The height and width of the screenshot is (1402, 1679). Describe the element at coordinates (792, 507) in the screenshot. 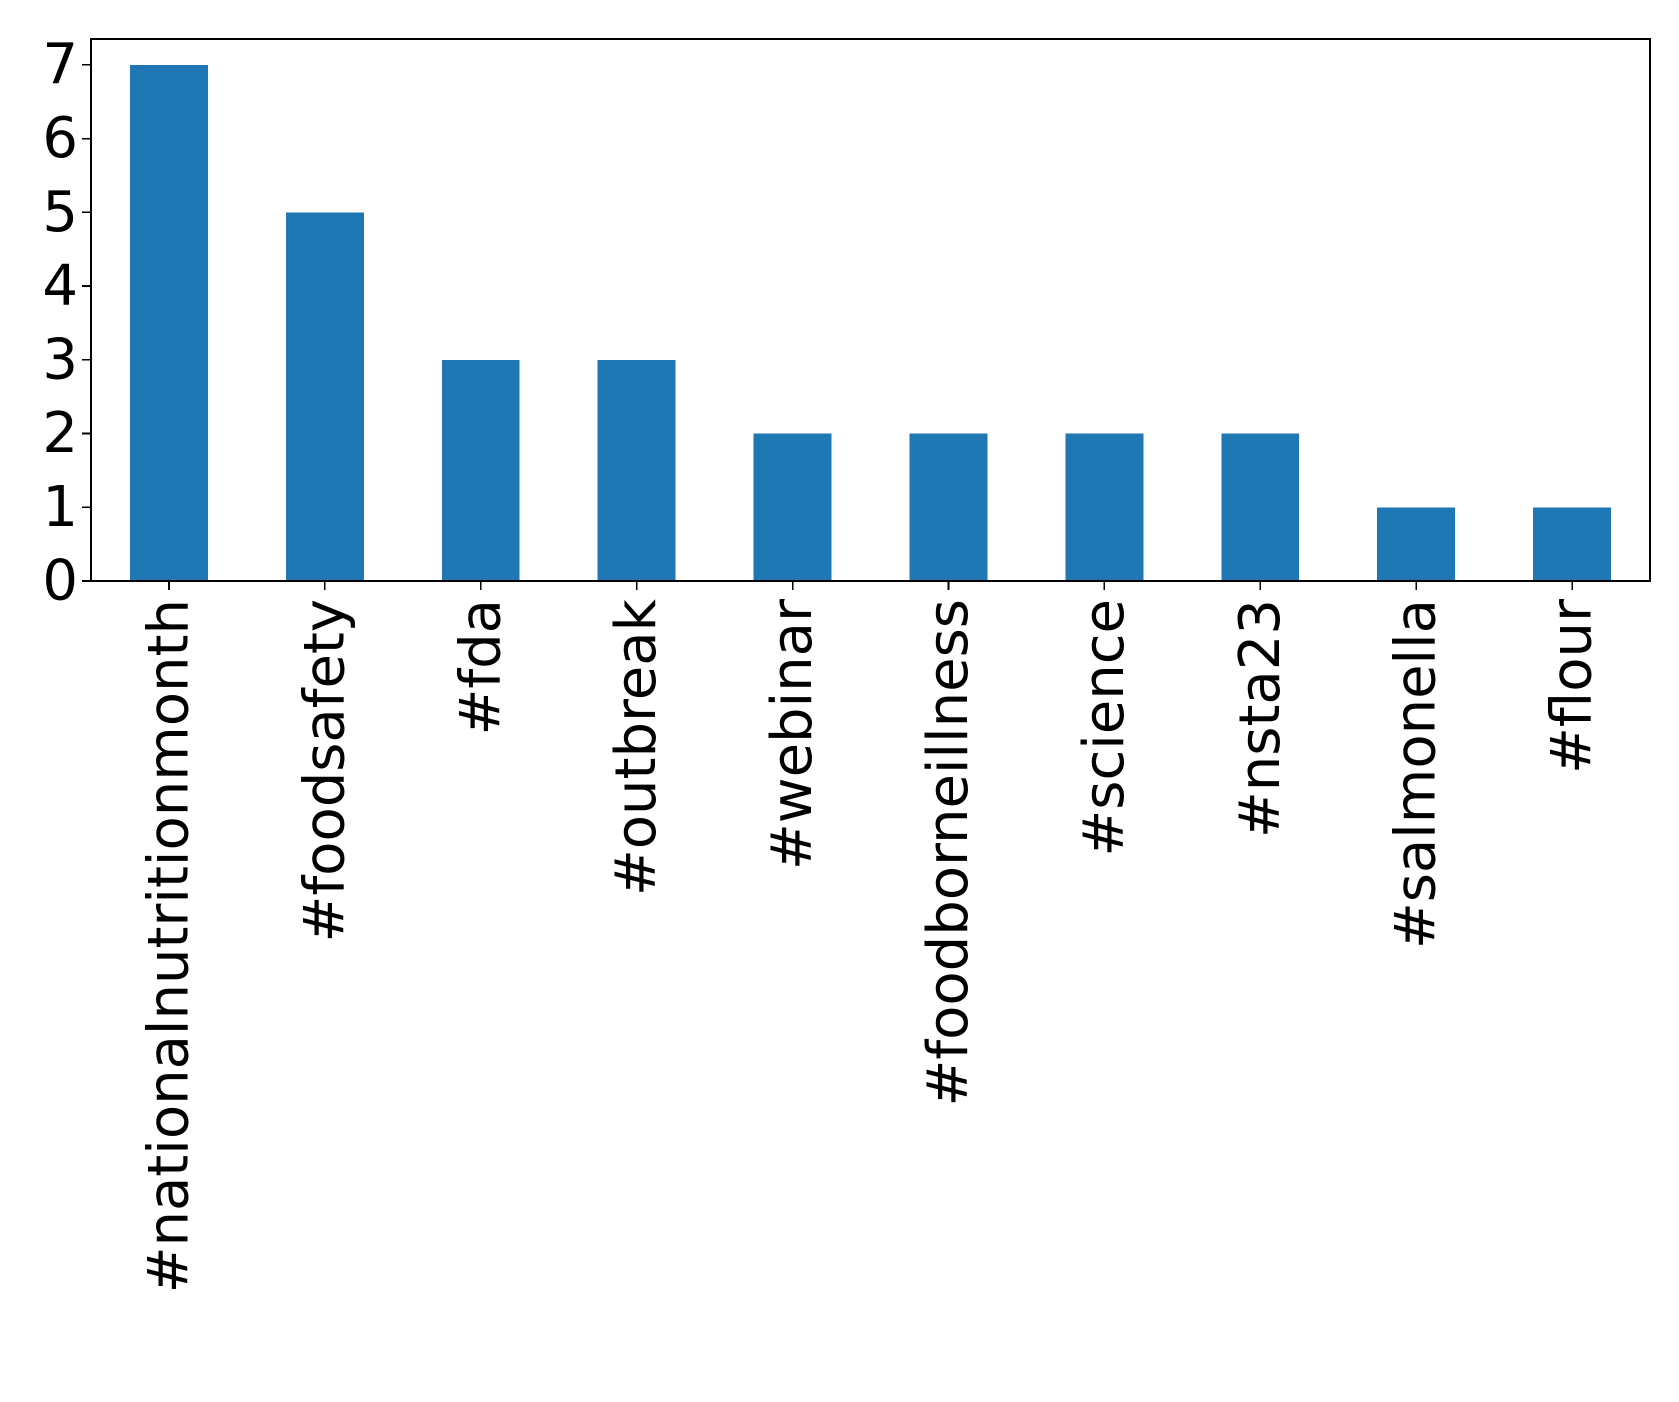

I see `bar-webinar` at that location.